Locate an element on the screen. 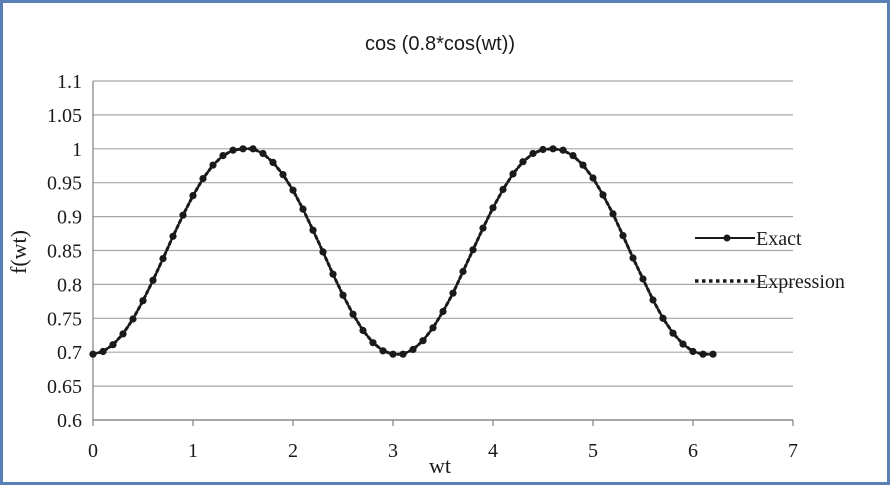 The width and height of the screenshot is (890, 485). y-tick-label: 0.85 is located at coordinates (64, 252).